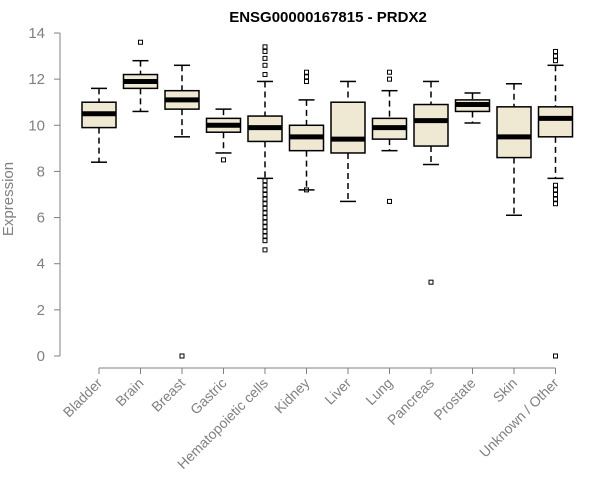 Image resolution: width=600 pixels, height=500 pixels. I want to click on y-tick-label: 14, so click(36, 33).